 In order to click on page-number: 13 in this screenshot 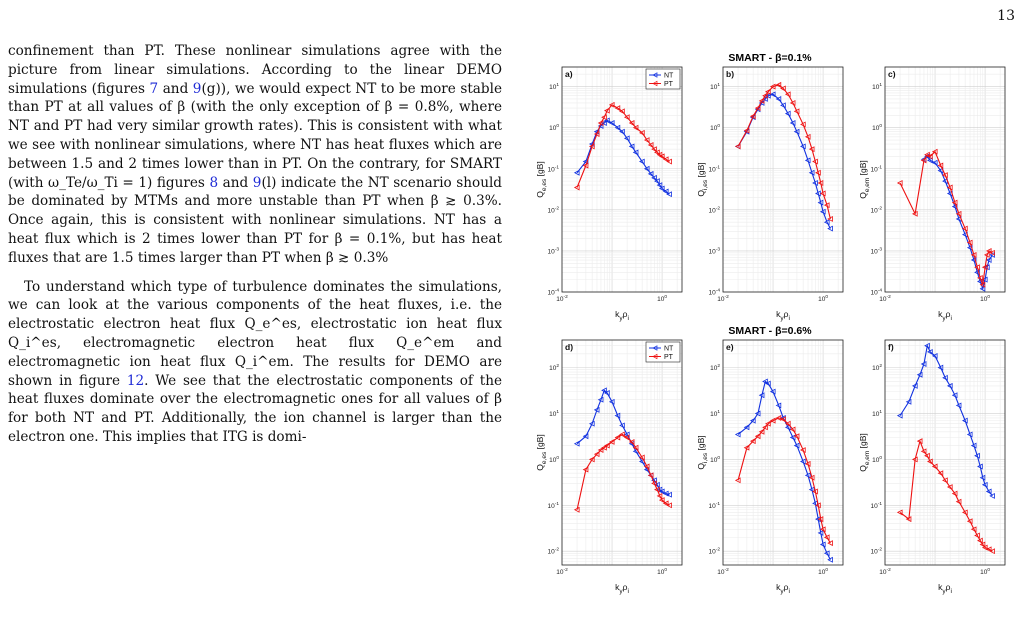, I will do `click(1006, 16)`.